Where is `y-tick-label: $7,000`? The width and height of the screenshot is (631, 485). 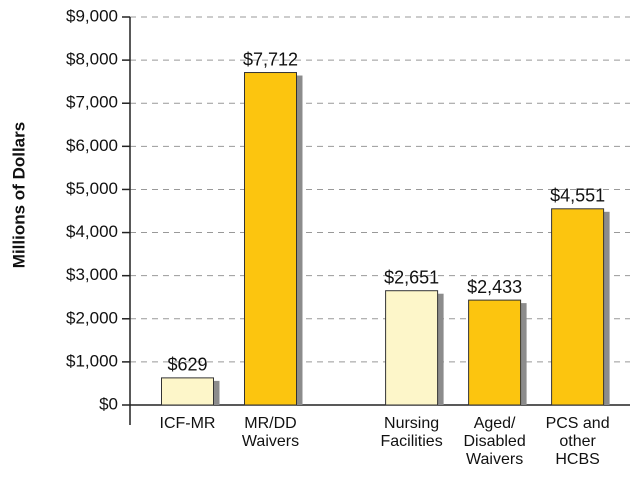
y-tick-label: $7,000 is located at coordinates (92, 102).